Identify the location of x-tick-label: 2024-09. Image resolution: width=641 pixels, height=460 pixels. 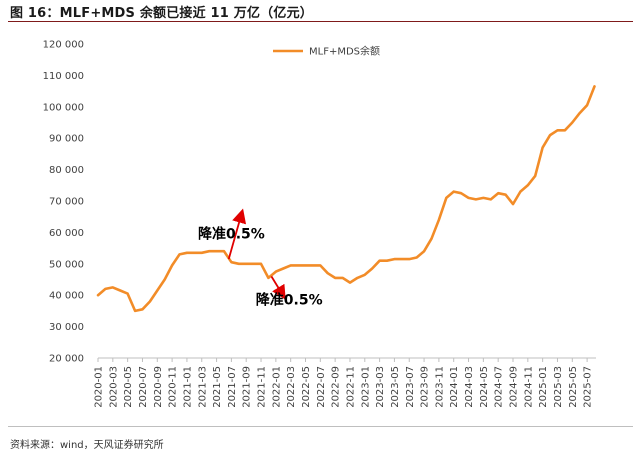
(514, 387).